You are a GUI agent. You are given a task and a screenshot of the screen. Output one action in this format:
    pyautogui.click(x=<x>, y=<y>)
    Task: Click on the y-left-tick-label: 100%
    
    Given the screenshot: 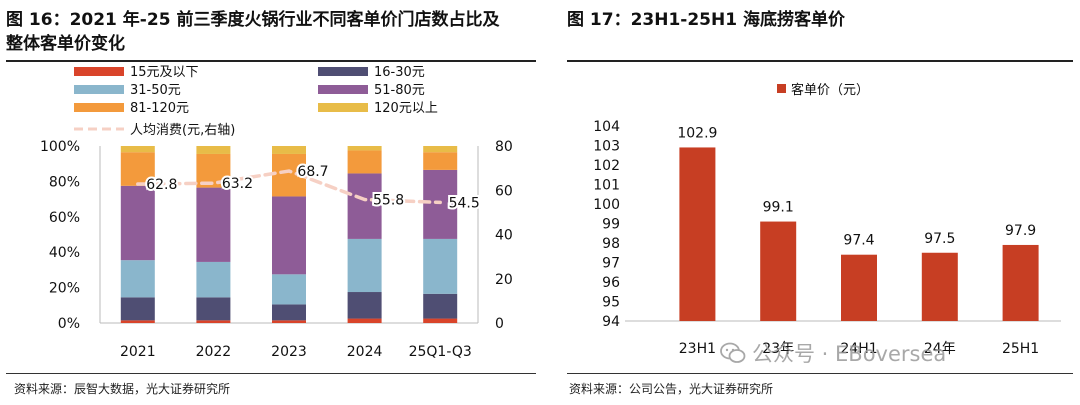 What is the action you would take?
    pyautogui.click(x=60, y=147)
    